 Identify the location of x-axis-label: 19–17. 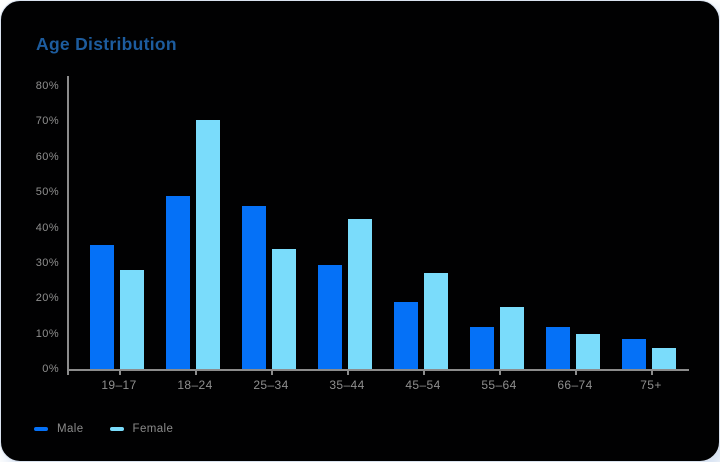
(119, 385).